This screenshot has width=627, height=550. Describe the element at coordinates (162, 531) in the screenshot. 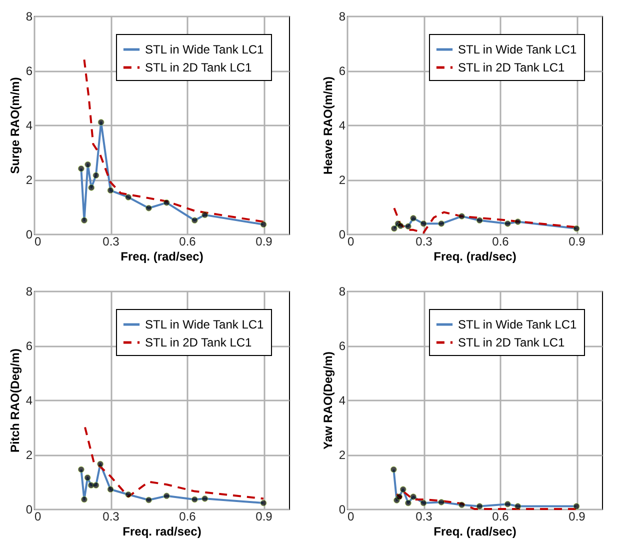

I see `x-axis-title: Freq. rad/sec)` at that location.